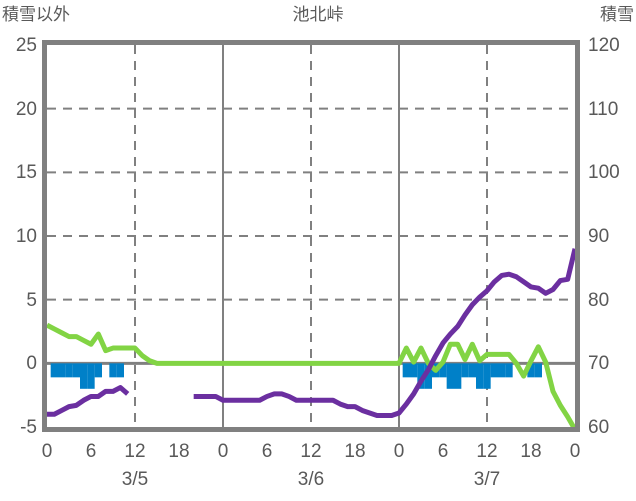 Image resolution: width=636 pixels, height=501 pixels. What do you see at coordinates (604, 45) in the screenshot?
I see `right-tick-120: 120` at bounding box center [604, 45].